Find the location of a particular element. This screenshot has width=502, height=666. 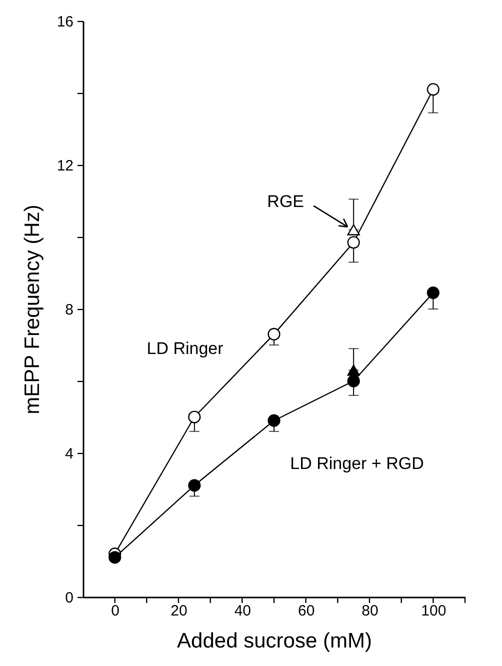

y-tick-label: 4 is located at coordinates (69, 454).